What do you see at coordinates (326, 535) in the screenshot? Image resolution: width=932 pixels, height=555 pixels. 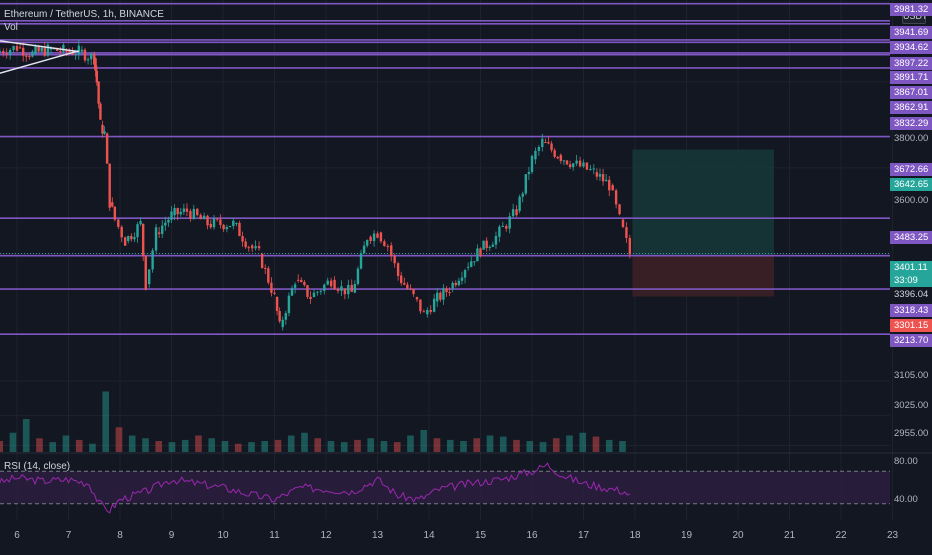 I see `time-axis-label: 12` at bounding box center [326, 535].